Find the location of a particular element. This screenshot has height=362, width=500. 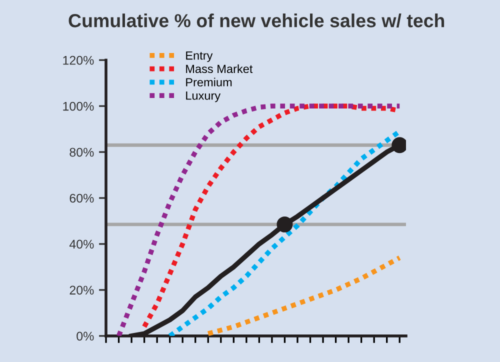

legend-label: Entry is located at coordinates (199, 56).